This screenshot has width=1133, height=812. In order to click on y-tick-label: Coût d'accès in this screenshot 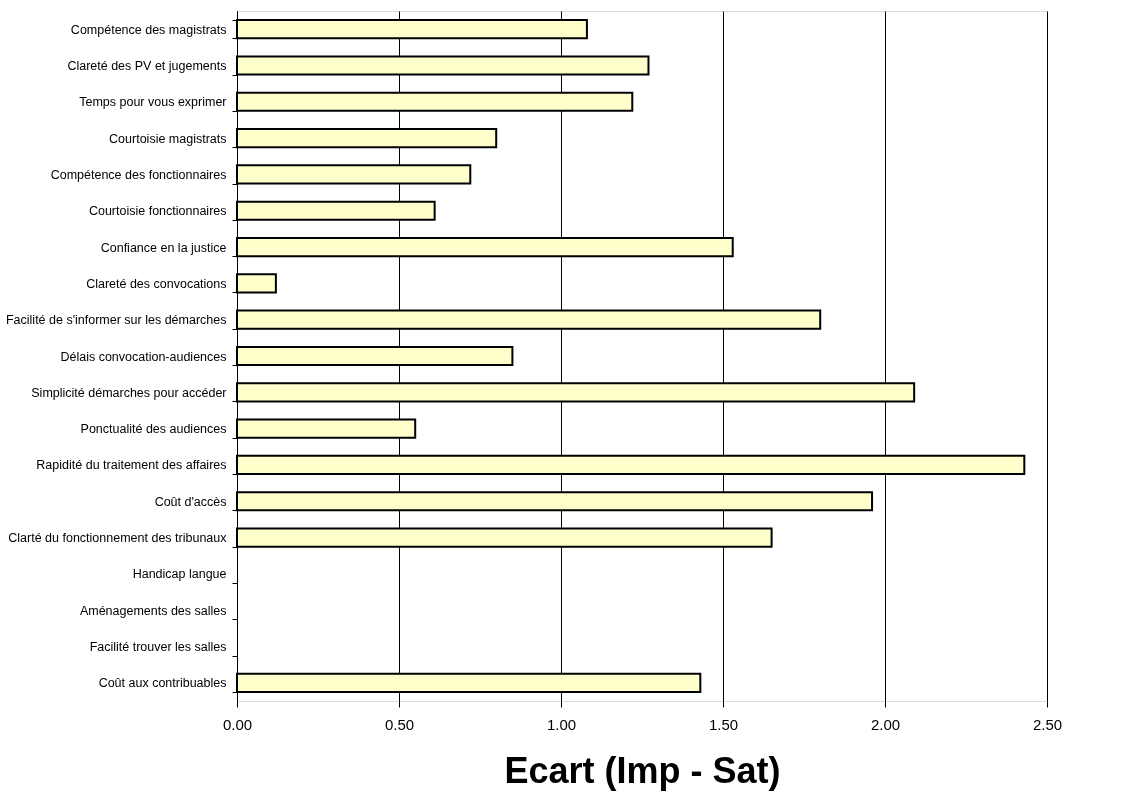, I will do `click(190, 501)`.